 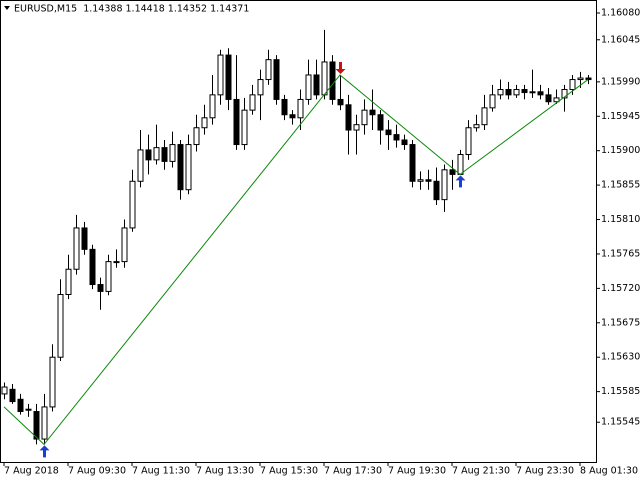 What do you see at coordinates (620, 357) in the screenshot?
I see `y-tick-label: 1.15630` at bounding box center [620, 357].